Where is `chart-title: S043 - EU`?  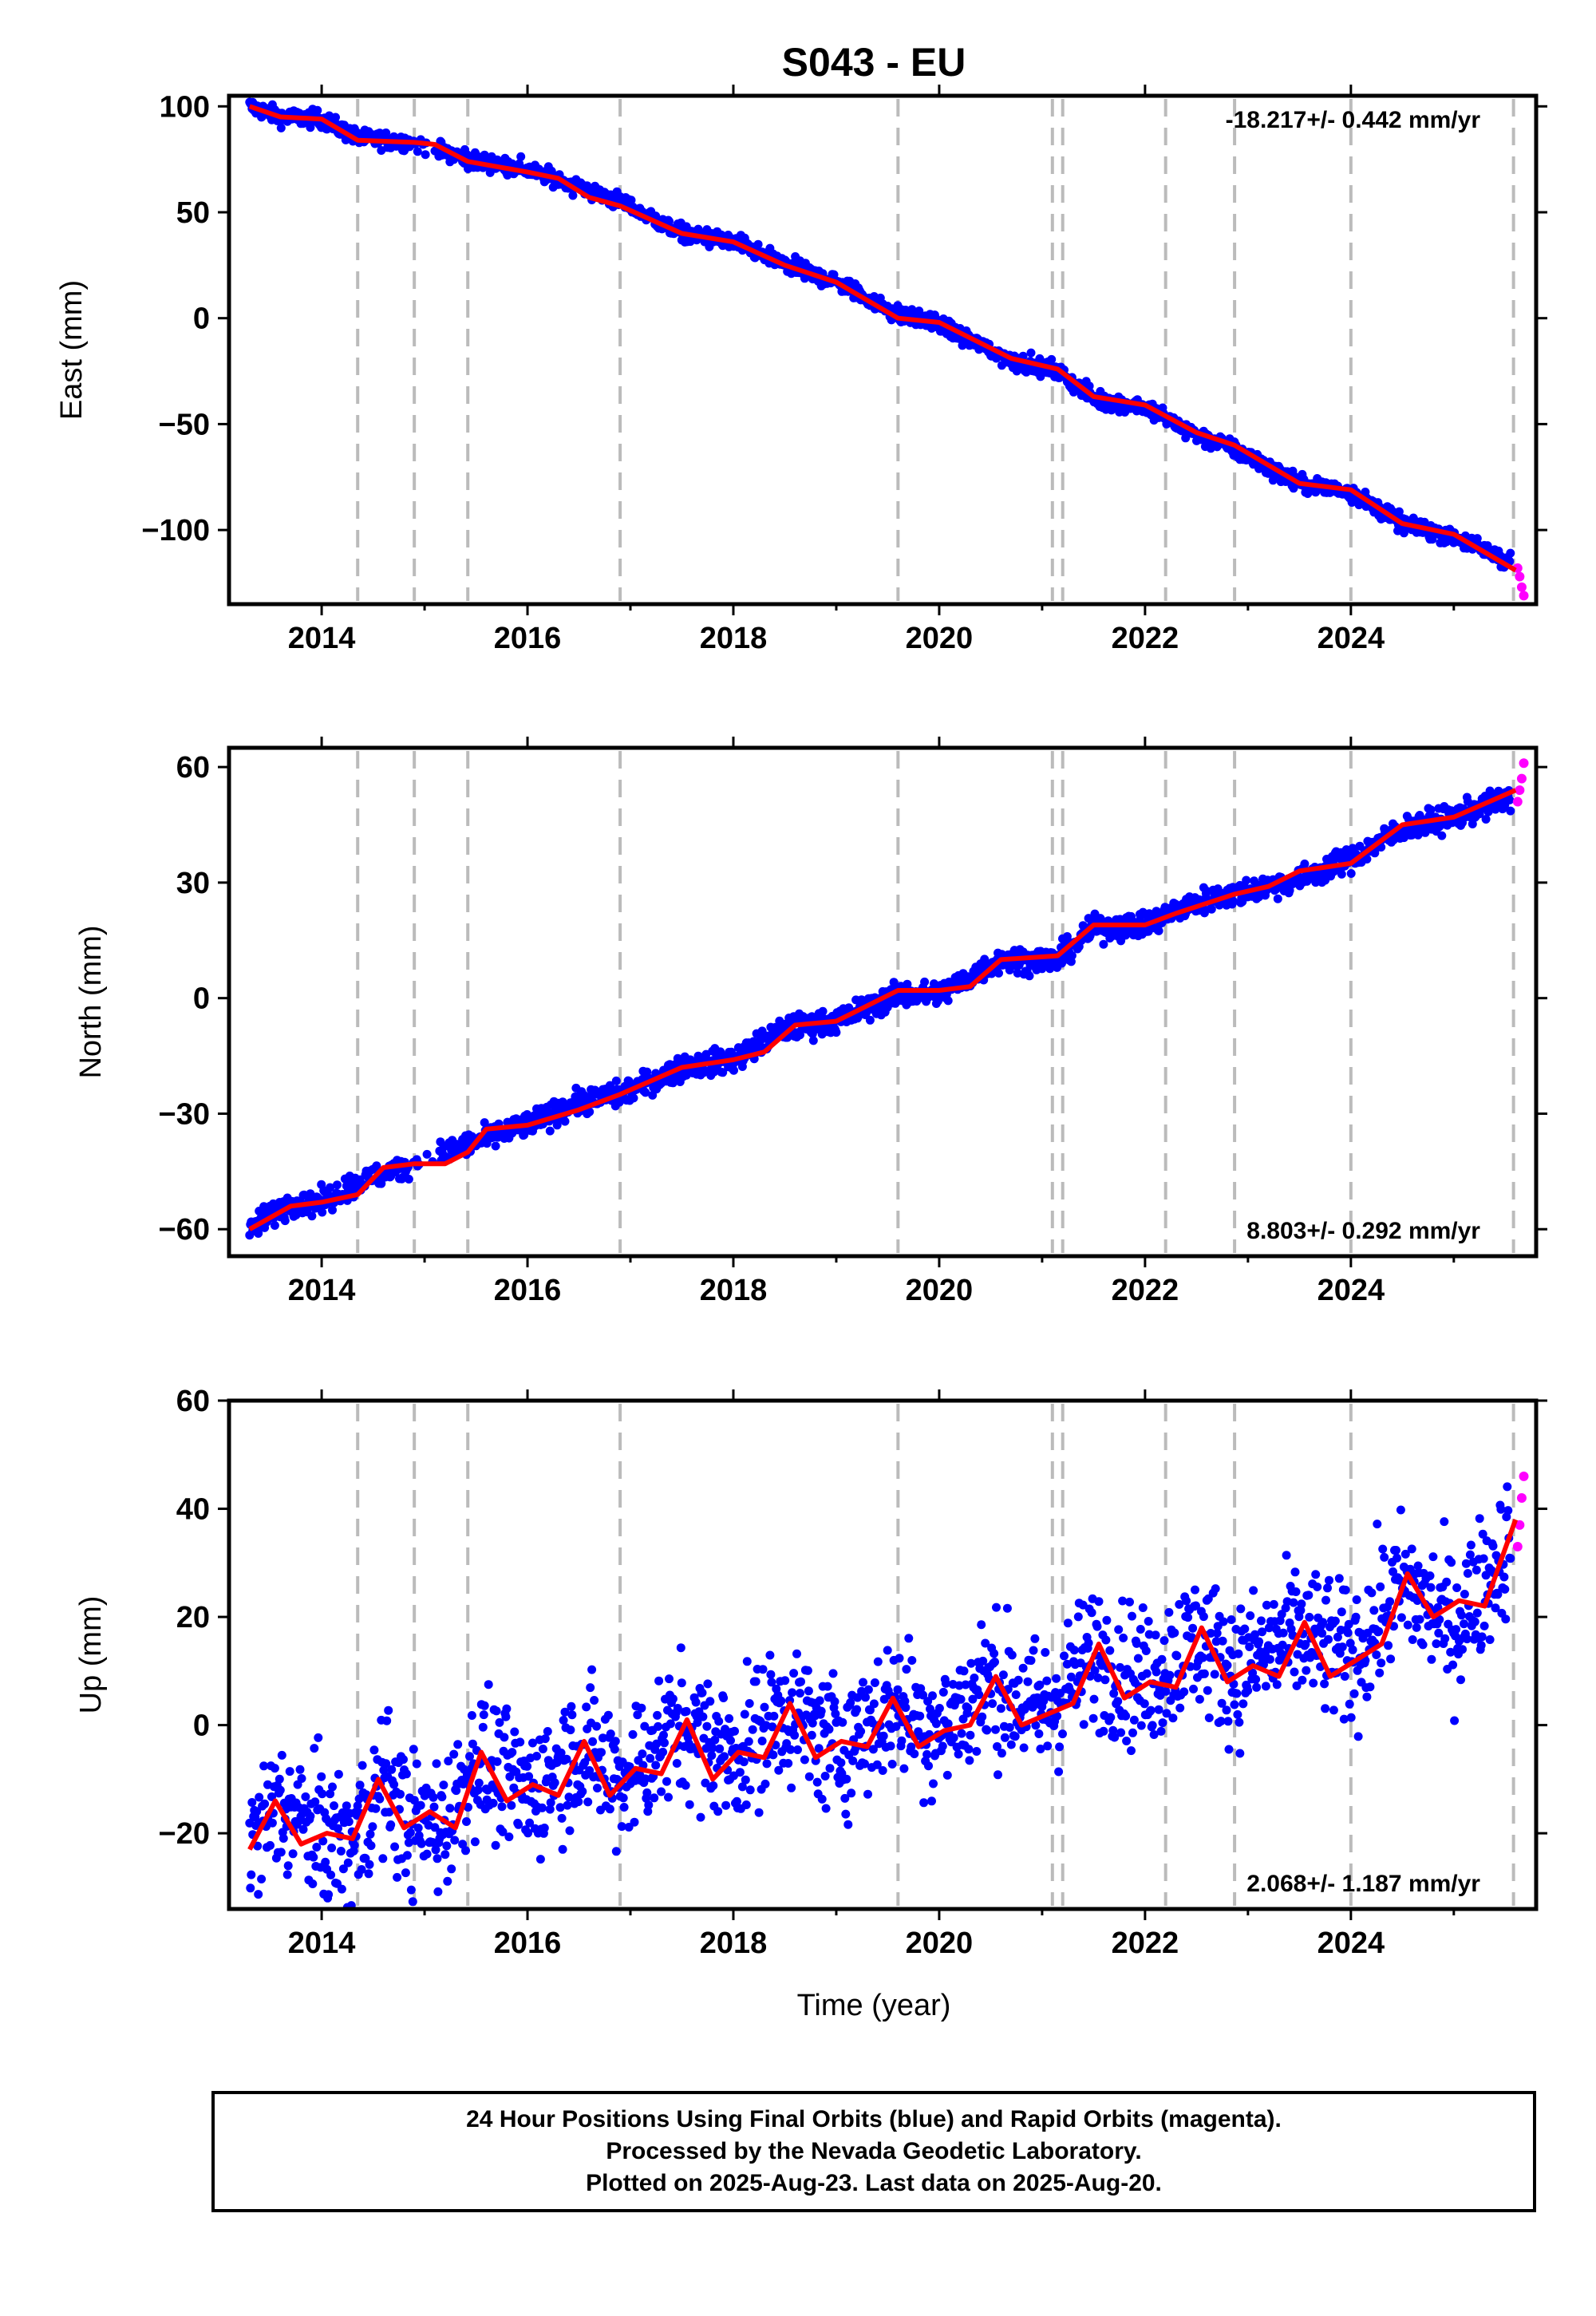
chart-title: S043 - EU is located at coordinates (874, 62).